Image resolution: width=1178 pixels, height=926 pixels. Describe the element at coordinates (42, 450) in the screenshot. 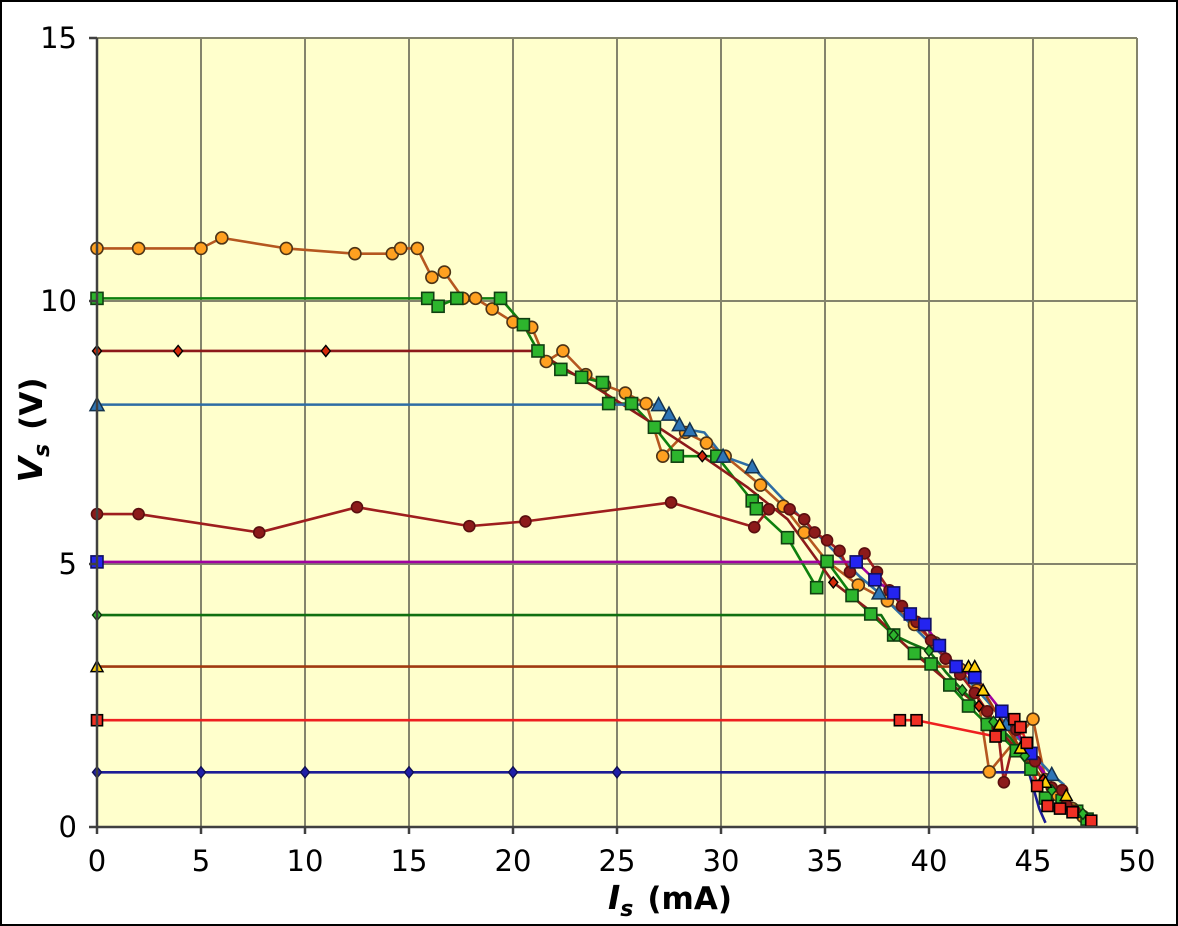

I see `y-axis-subscript: s` at that location.